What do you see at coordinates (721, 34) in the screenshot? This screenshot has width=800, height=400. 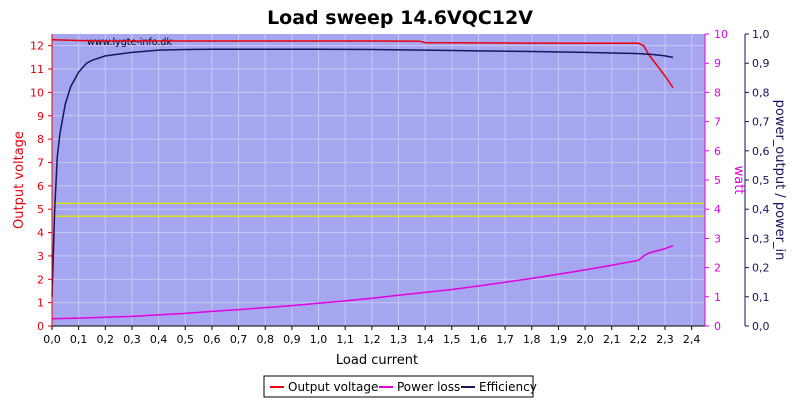 I see `watt-tick-label: 10` at bounding box center [721, 34].